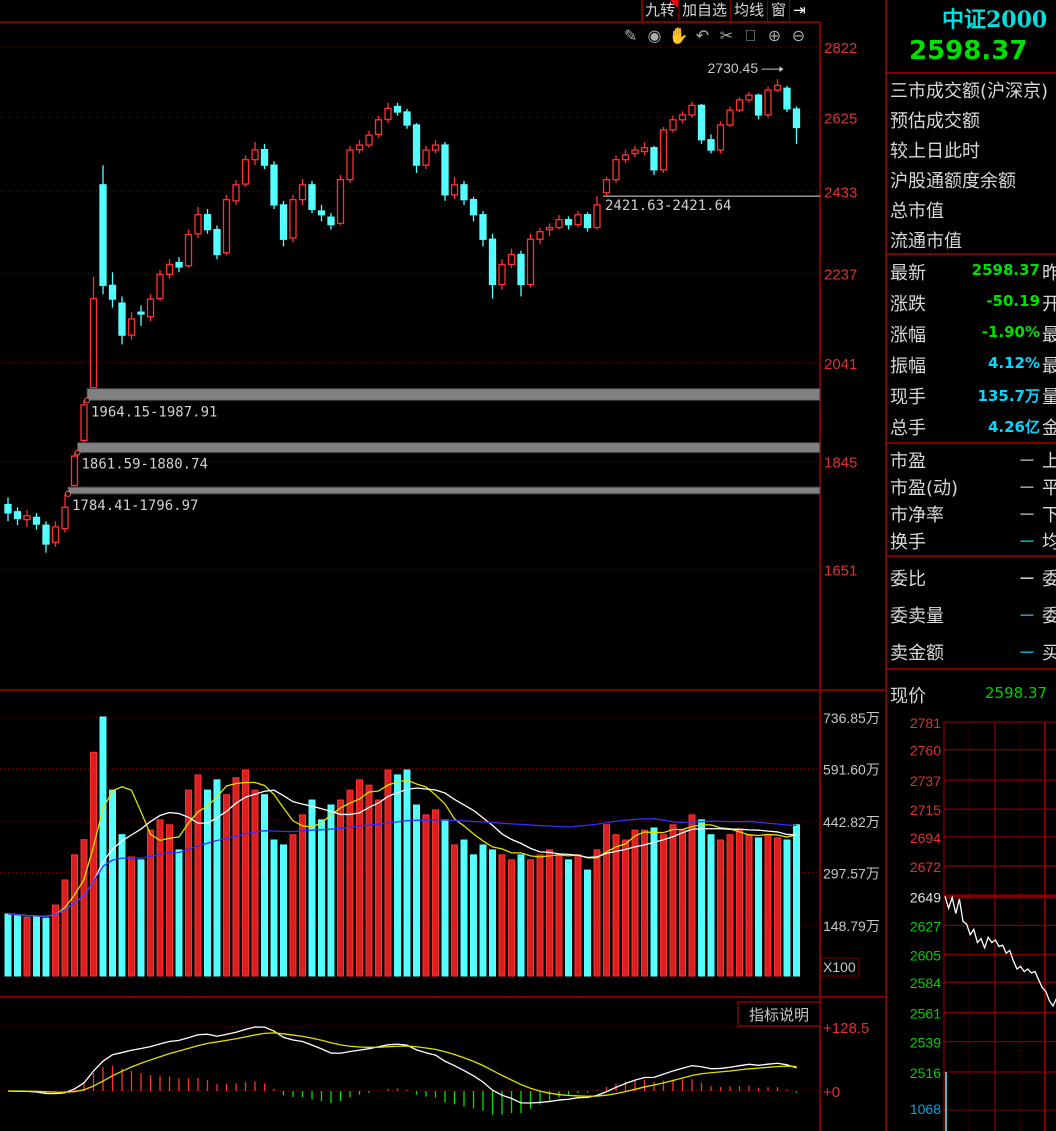 The width and height of the screenshot is (1056, 1131). Describe the element at coordinates (969, 91) in the screenshot. I see `info-row: 三市成交额(沪深京)` at that location.